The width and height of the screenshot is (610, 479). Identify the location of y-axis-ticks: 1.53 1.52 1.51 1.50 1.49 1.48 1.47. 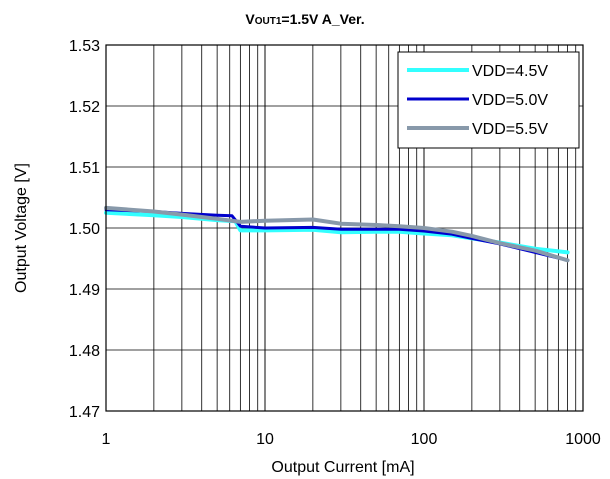
(84, 229).